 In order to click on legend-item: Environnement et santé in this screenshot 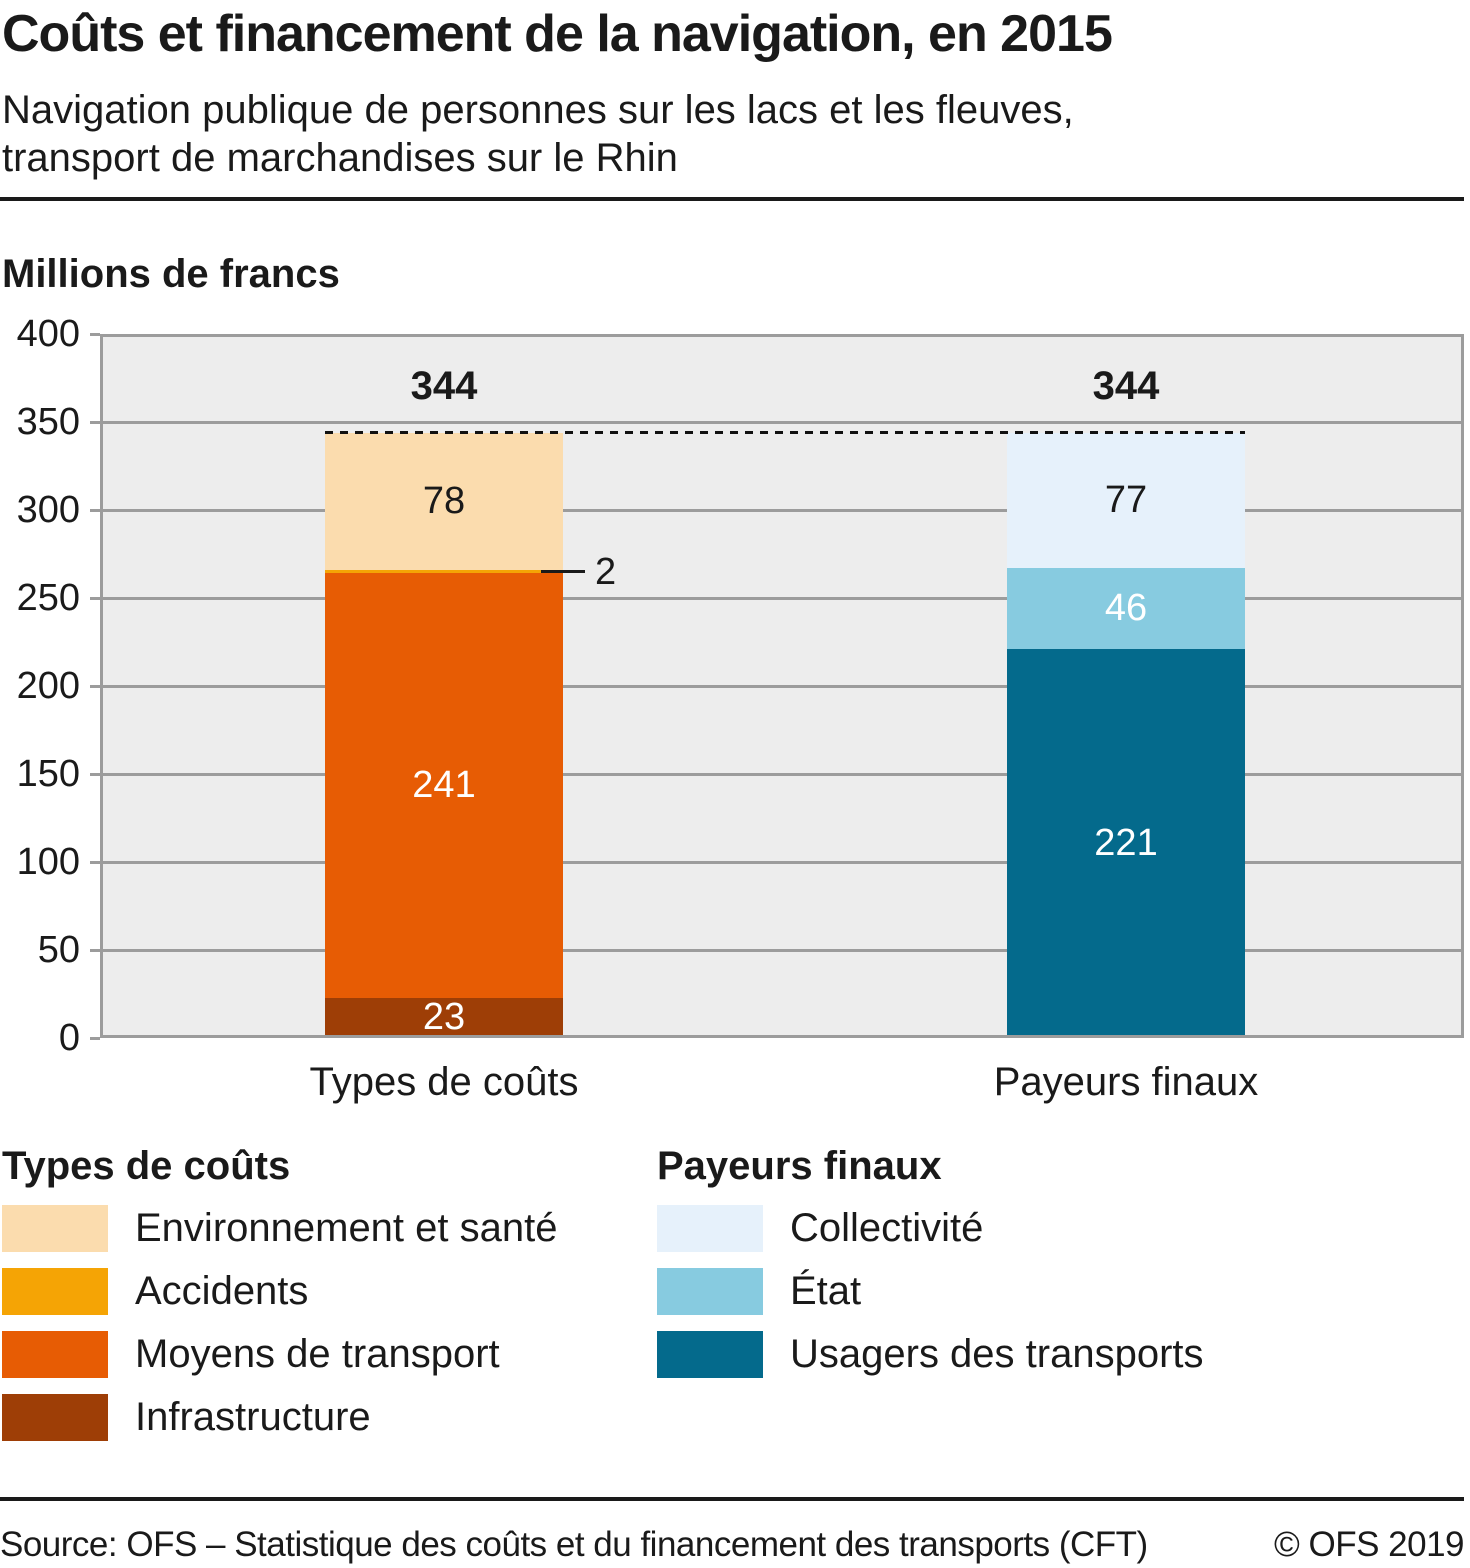, I will do `click(279, 1228)`.